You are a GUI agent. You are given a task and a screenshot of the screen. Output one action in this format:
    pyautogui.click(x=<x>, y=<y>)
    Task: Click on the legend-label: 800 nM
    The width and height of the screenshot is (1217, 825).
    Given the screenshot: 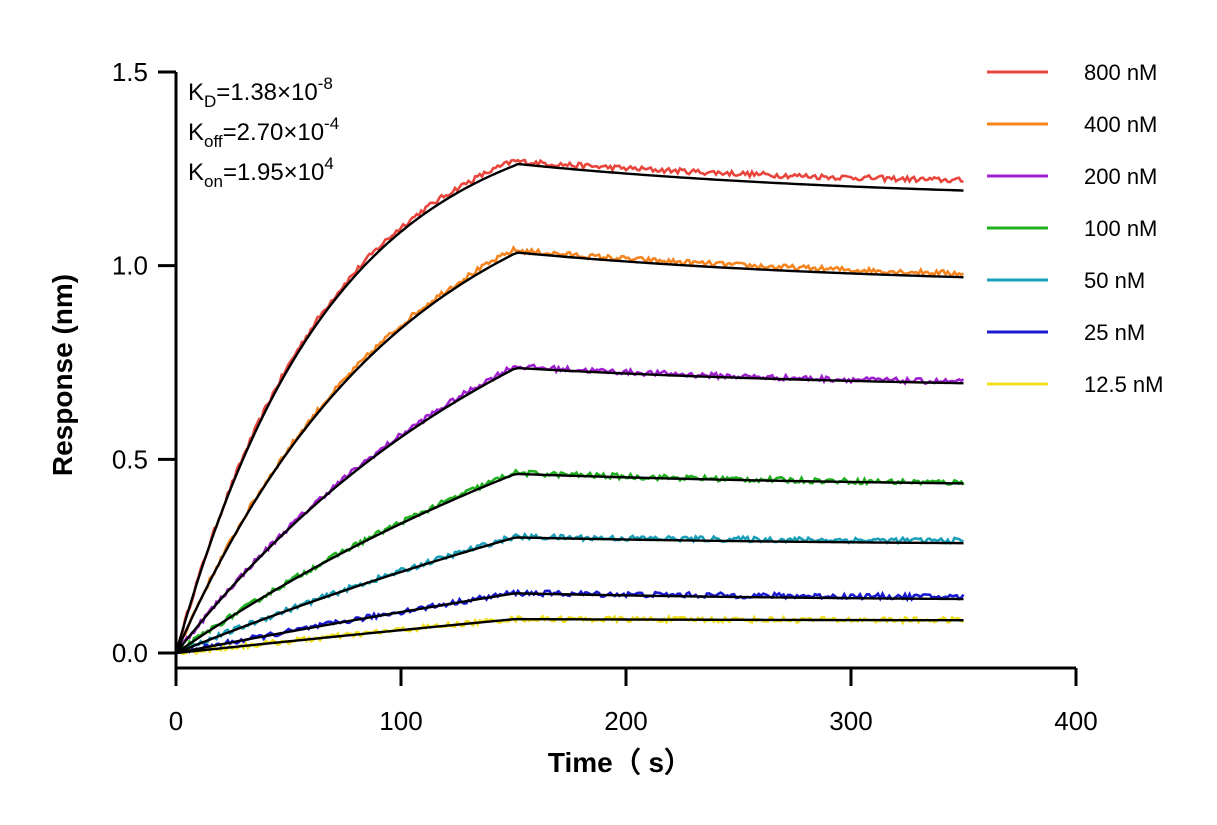 What is the action you would take?
    pyautogui.click(x=1120, y=72)
    